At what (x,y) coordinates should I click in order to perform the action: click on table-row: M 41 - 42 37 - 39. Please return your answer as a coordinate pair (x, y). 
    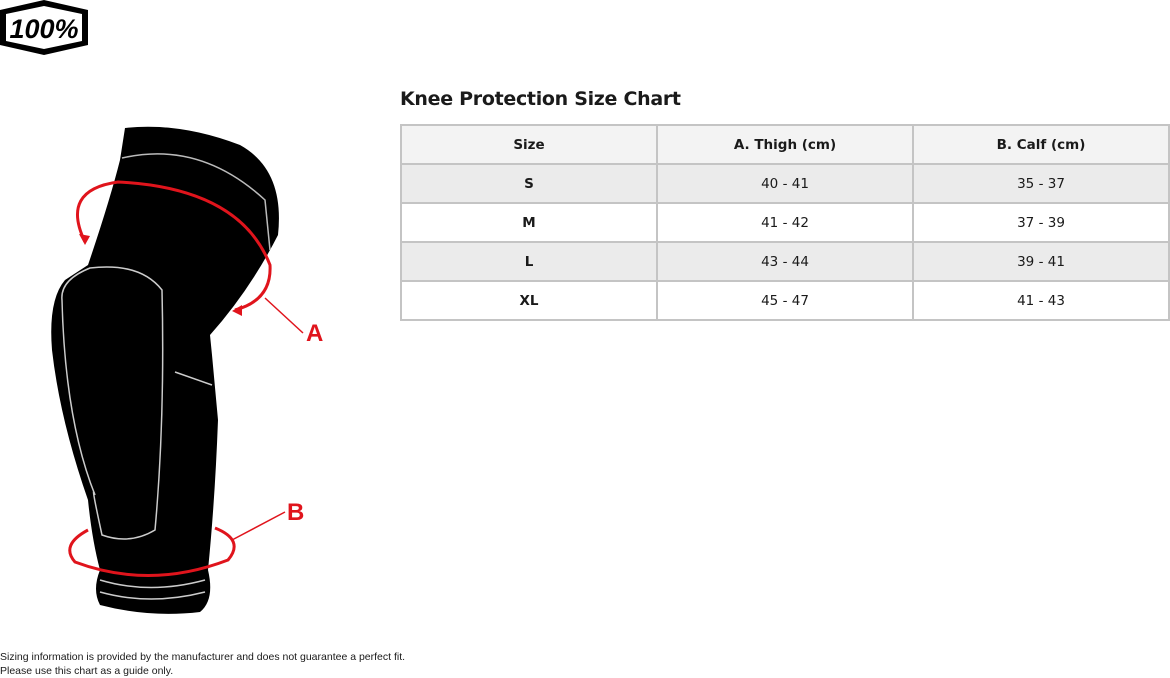
    Looking at the image, I should click on (785, 222).